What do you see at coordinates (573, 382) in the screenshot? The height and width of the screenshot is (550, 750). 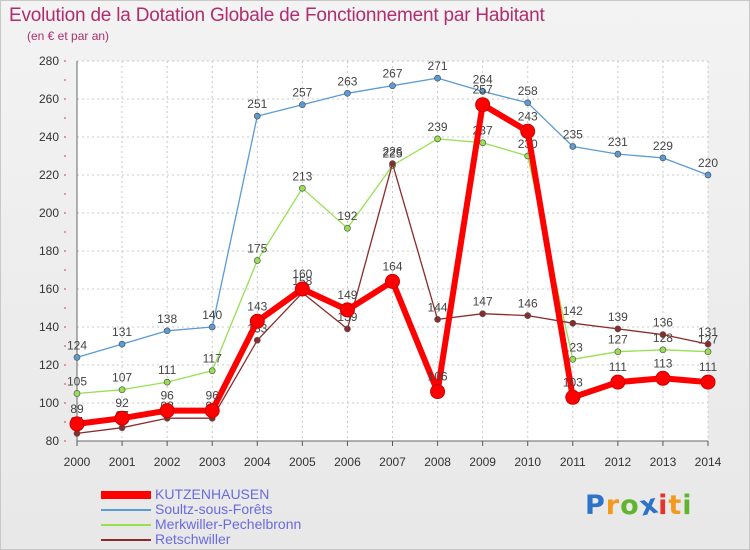 I see `data-label: 103` at bounding box center [573, 382].